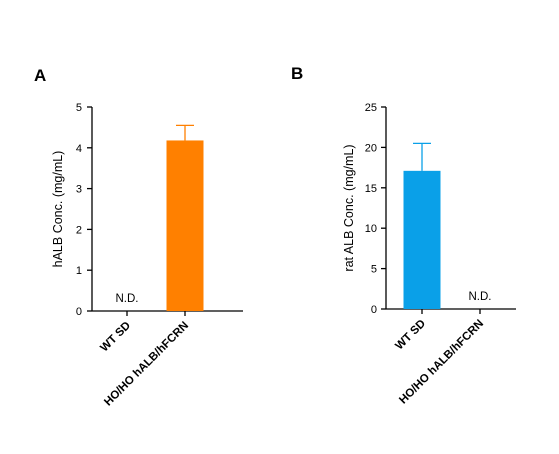 This screenshot has width=559, height=454. I want to click on y-tick-label: 15, so click(371, 189).